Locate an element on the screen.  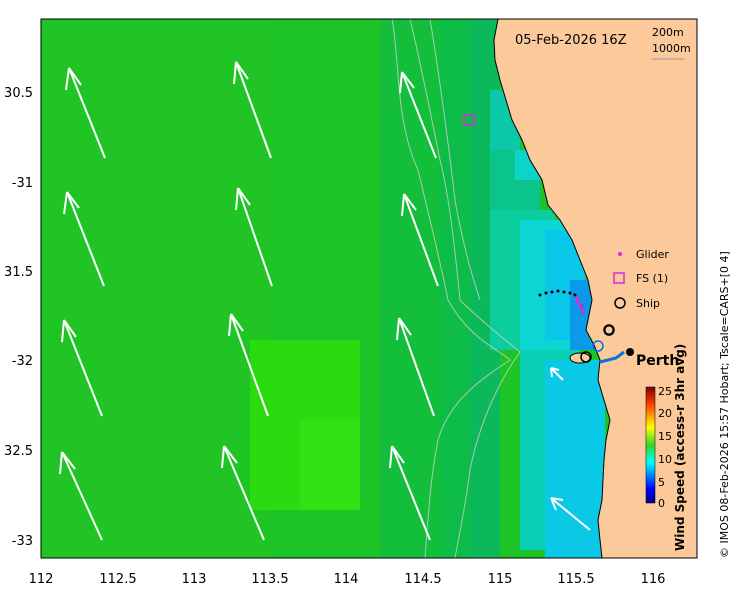
colorbar-tick-20: 20 is located at coordinates (665, 413).